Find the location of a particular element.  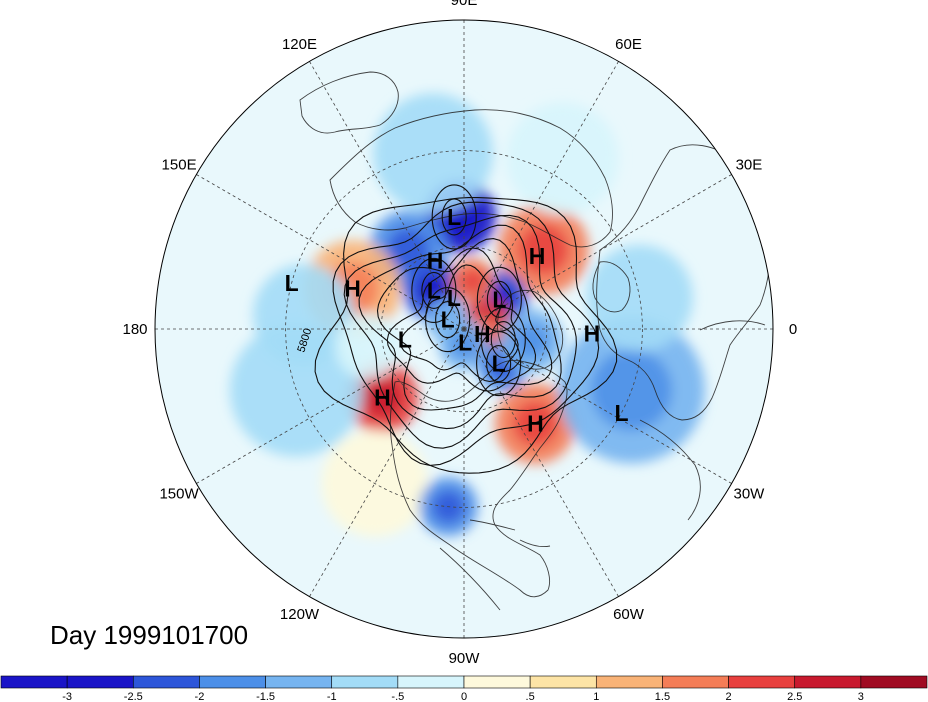

longitude-label-1: 60E is located at coordinates (628, 44).